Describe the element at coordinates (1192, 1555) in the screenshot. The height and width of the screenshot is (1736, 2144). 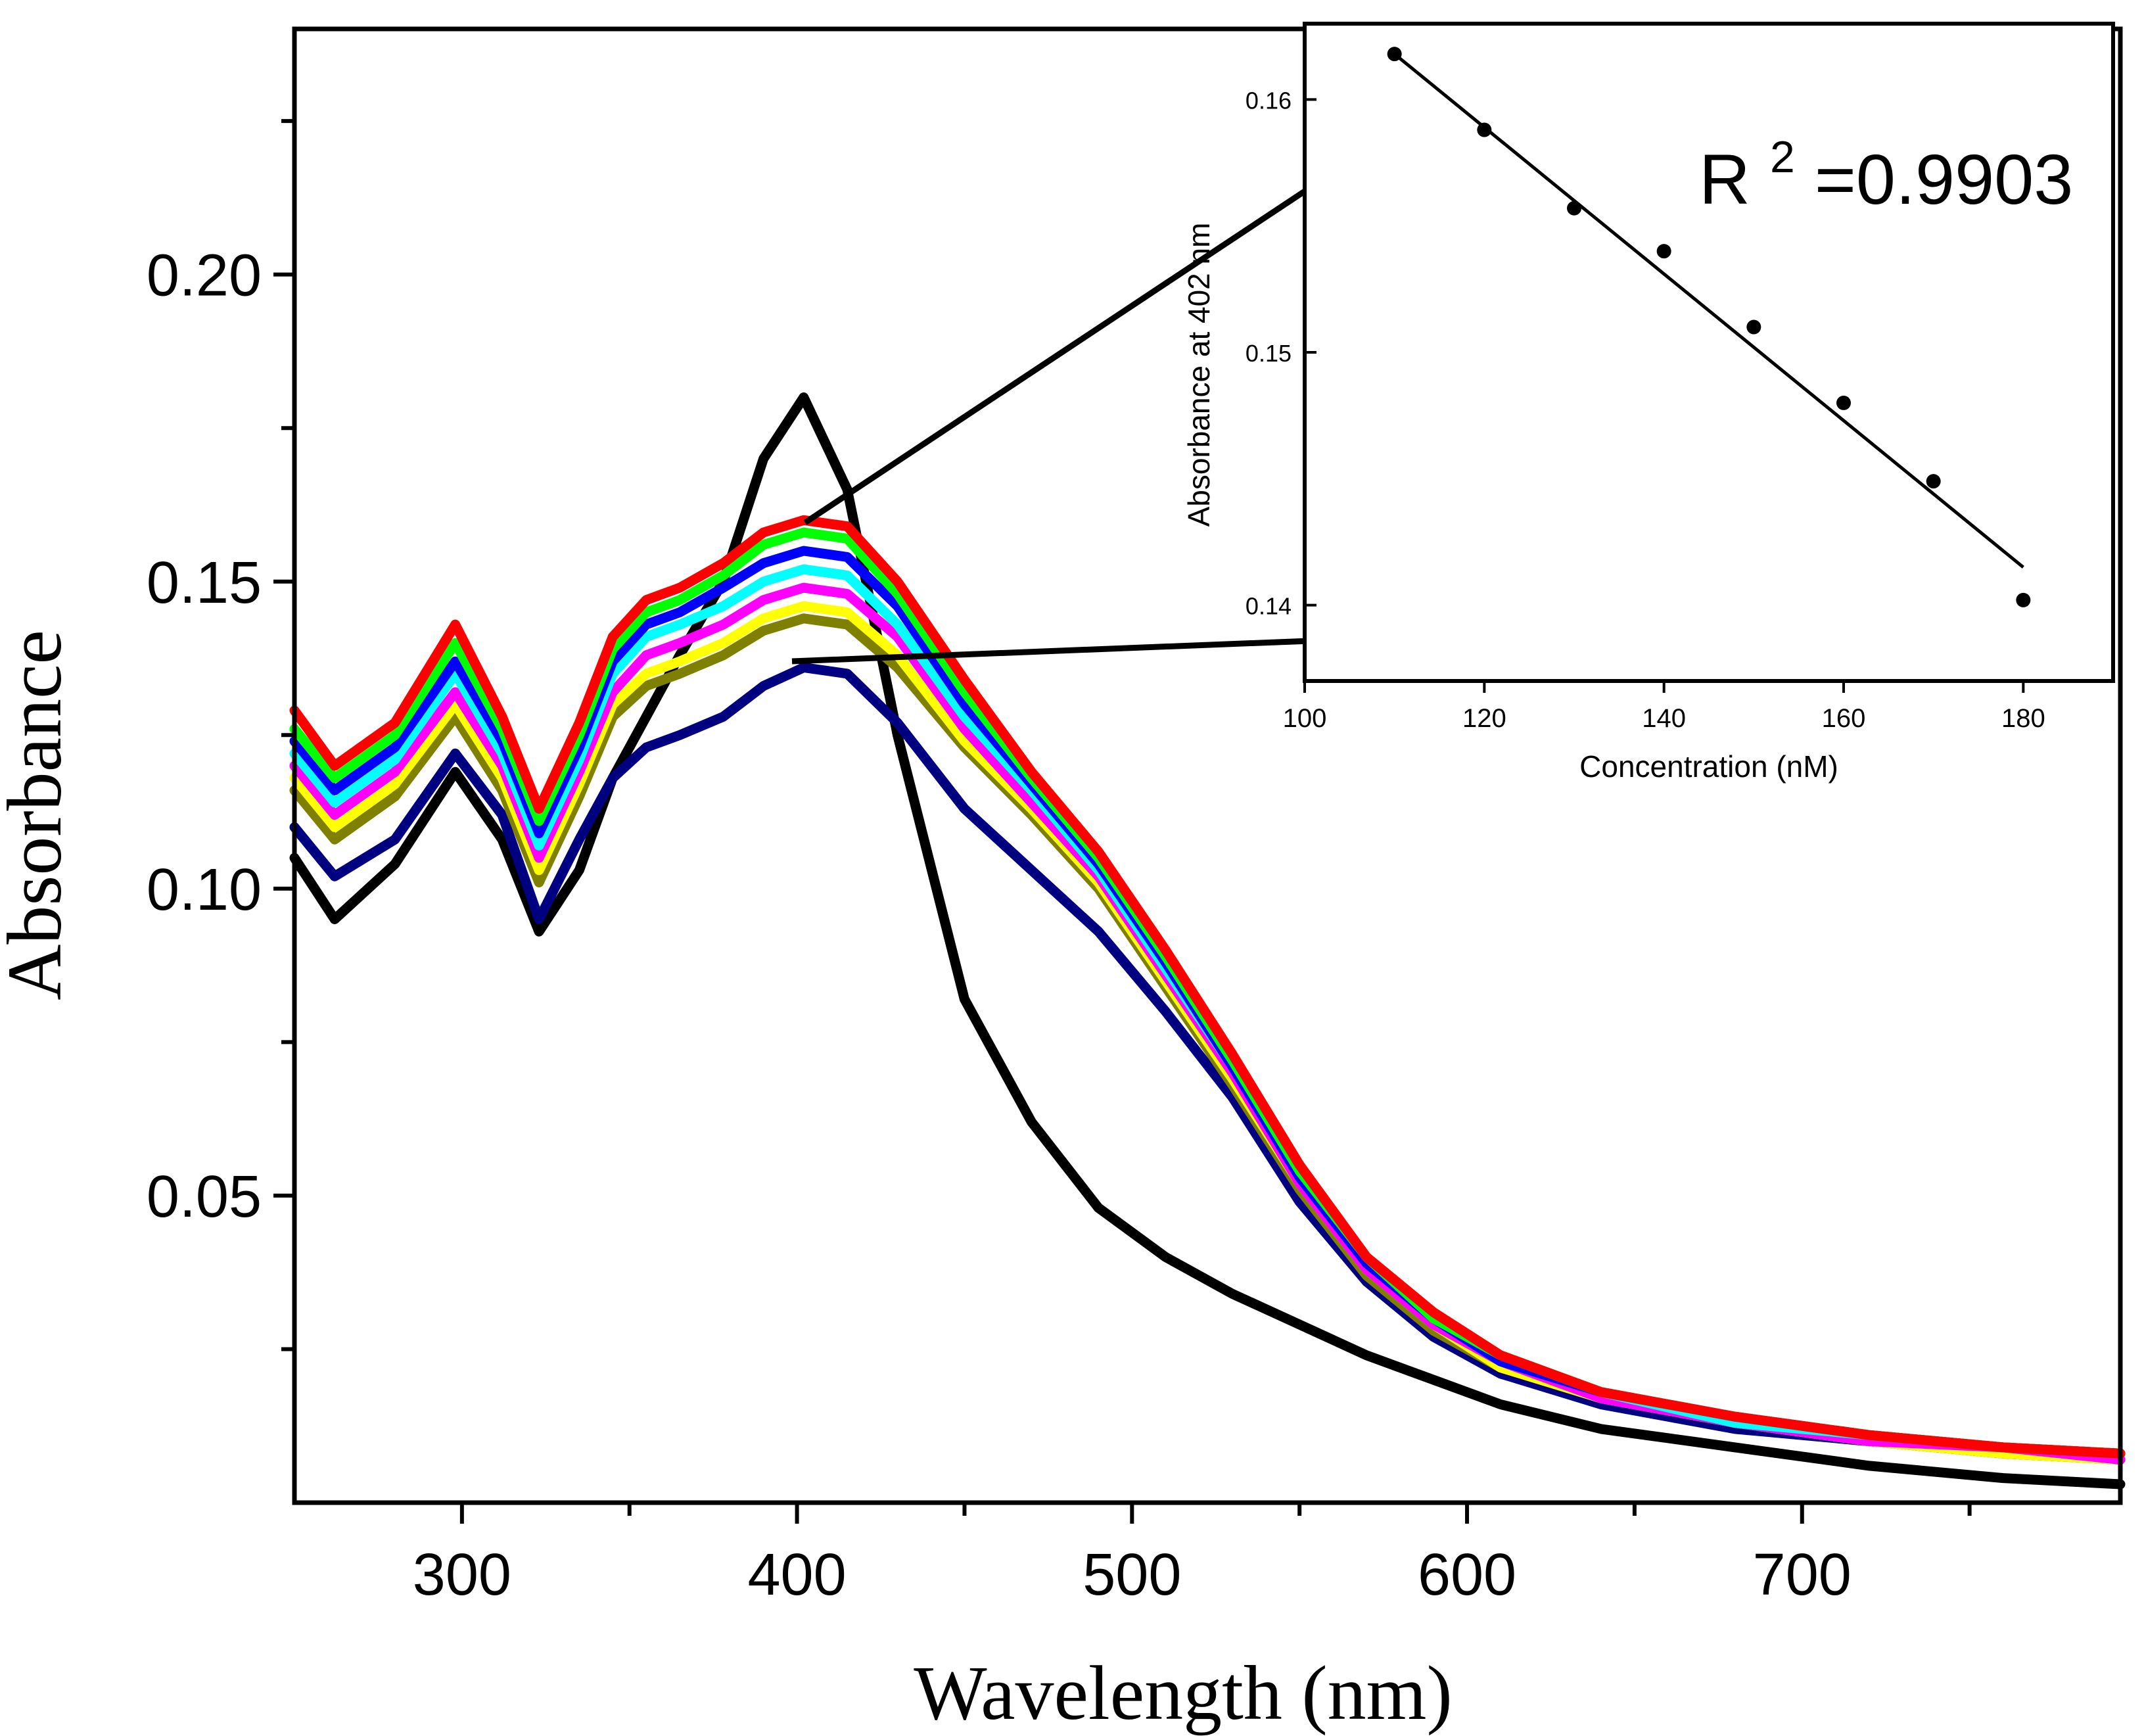
I see `main-x-ticks: 300 400 500 600 700` at that location.